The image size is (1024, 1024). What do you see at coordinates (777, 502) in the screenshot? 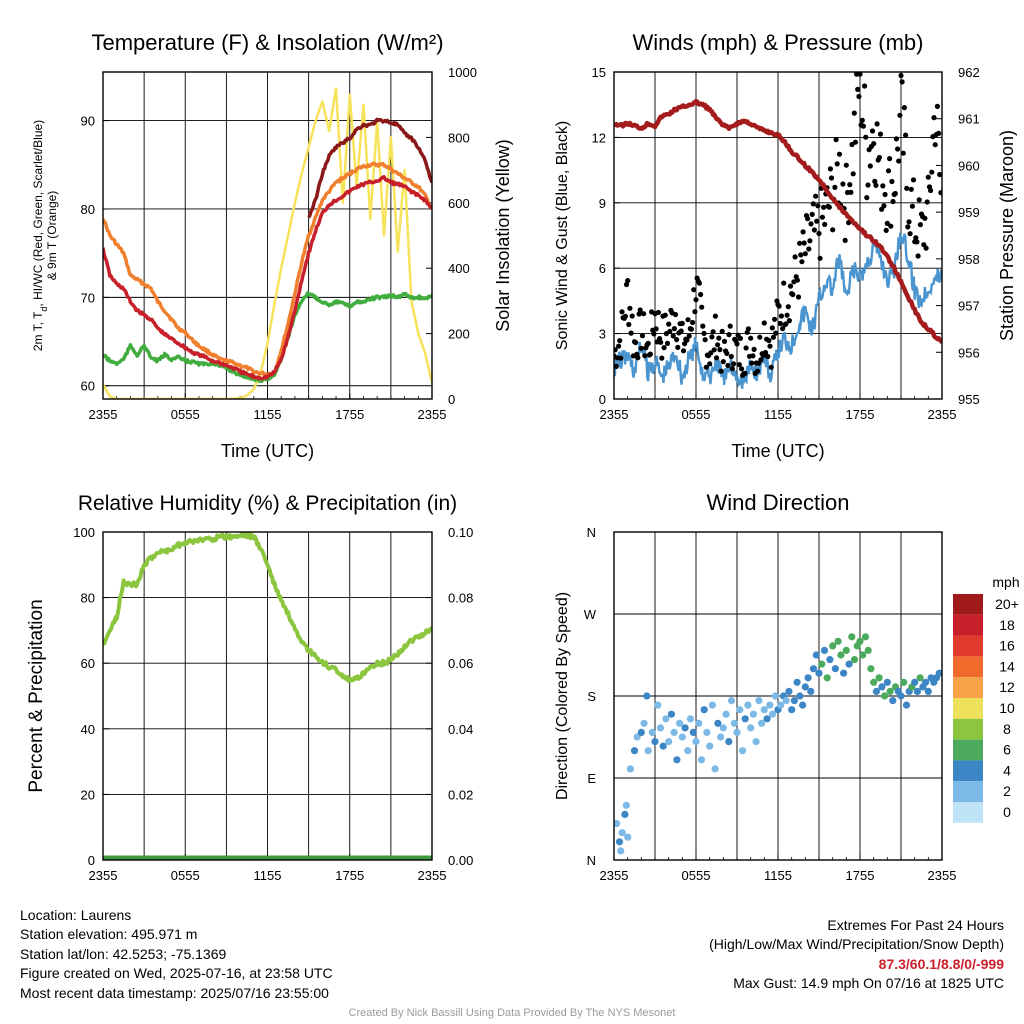
I see `chart-title: Wind Direction` at bounding box center [777, 502].